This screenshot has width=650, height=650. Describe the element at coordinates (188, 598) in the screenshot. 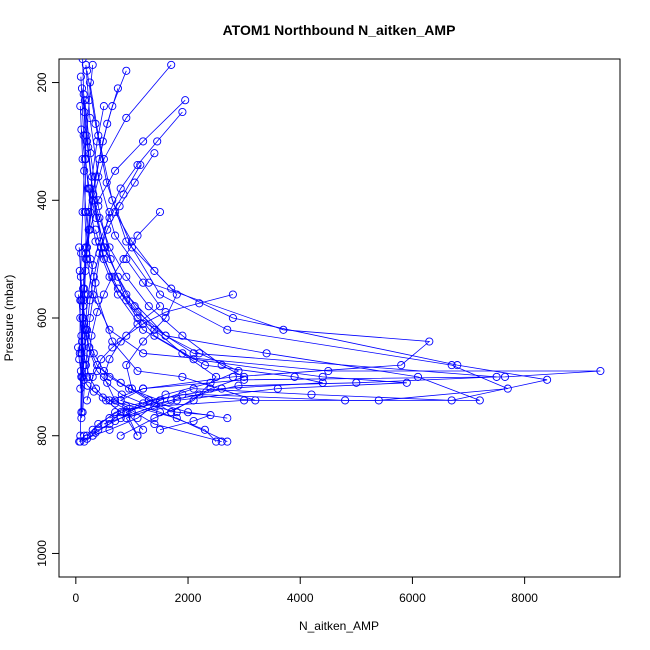

I see `x-tick-label-1: 2000` at that location.